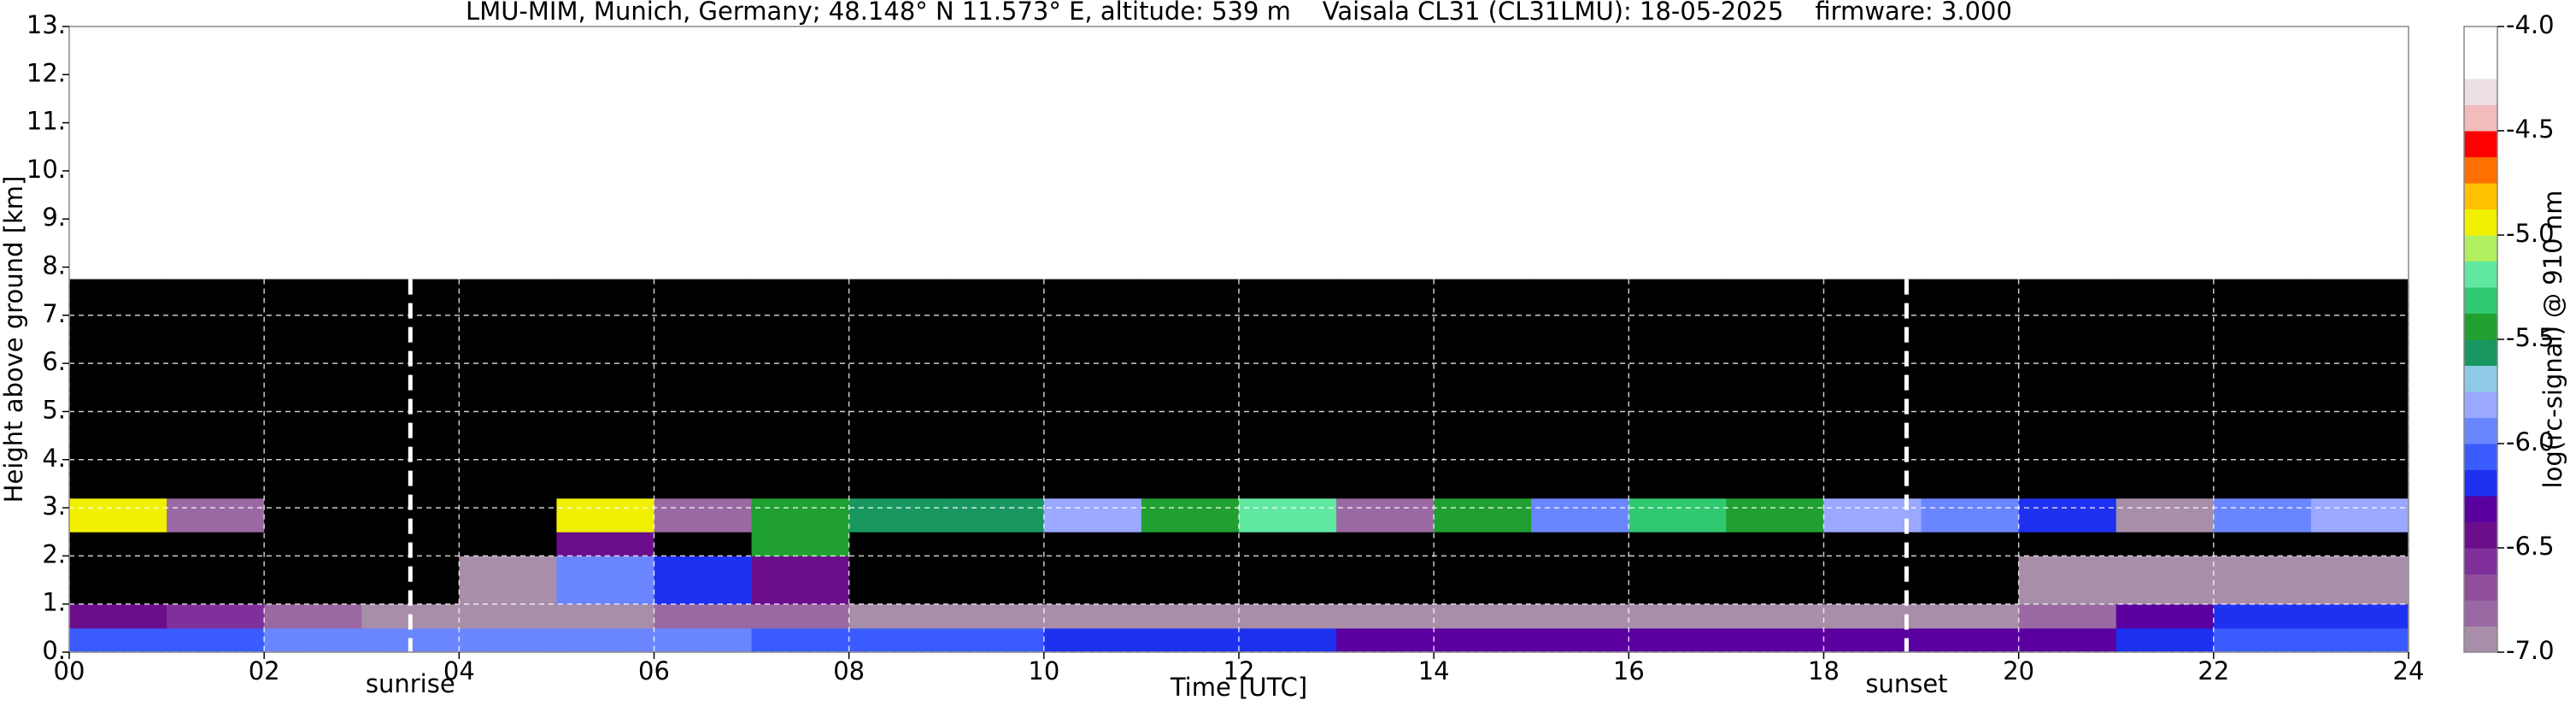 The width and height of the screenshot is (2576, 706). What do you see at coordinates (410, 683) in the screenshot?
I see `event-label: sunrise` at bounding box center [410, 683].